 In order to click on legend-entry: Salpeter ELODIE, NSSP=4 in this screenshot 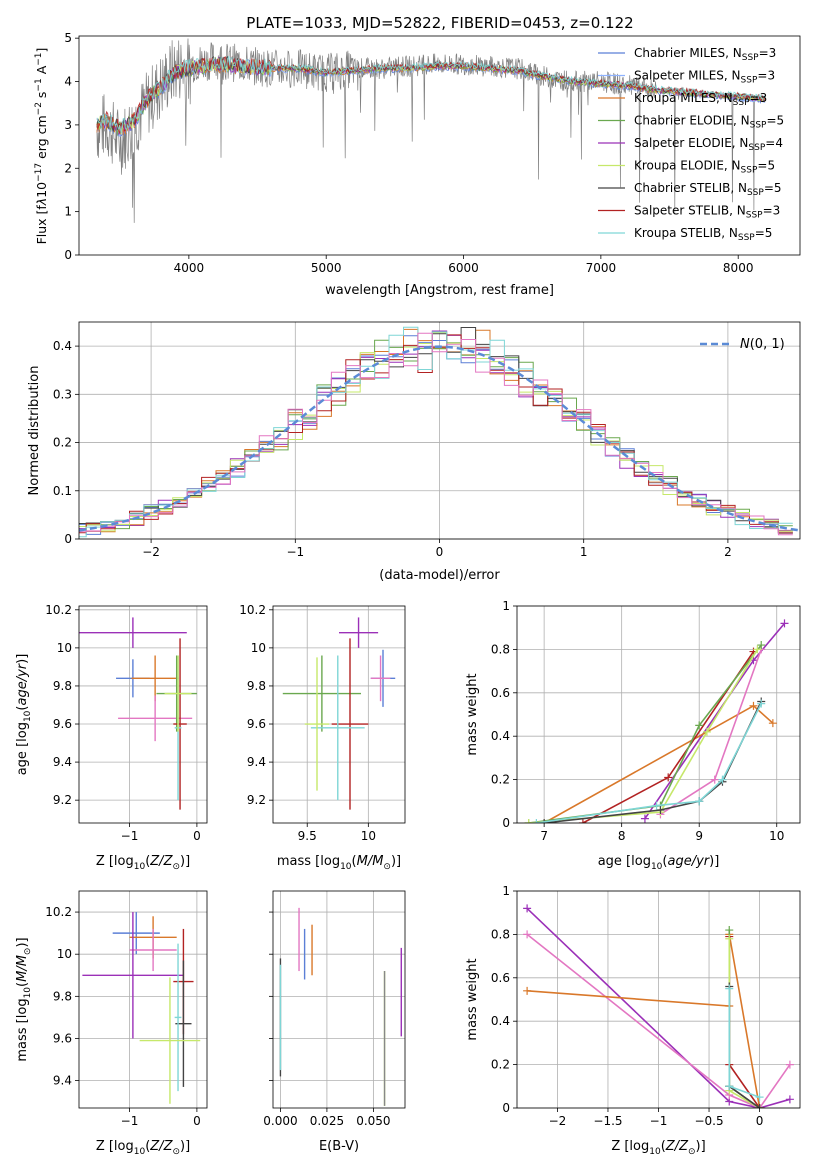, I will do `click(708, 144)`.